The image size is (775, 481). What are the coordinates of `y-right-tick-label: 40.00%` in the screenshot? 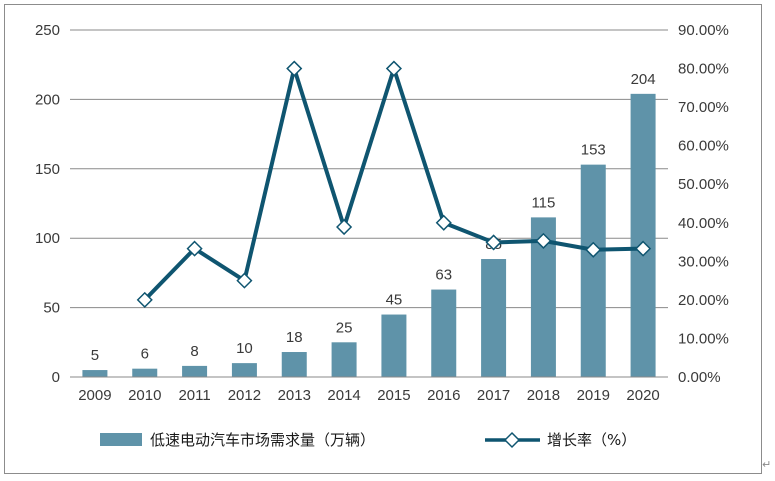 It's located at (703, 223).